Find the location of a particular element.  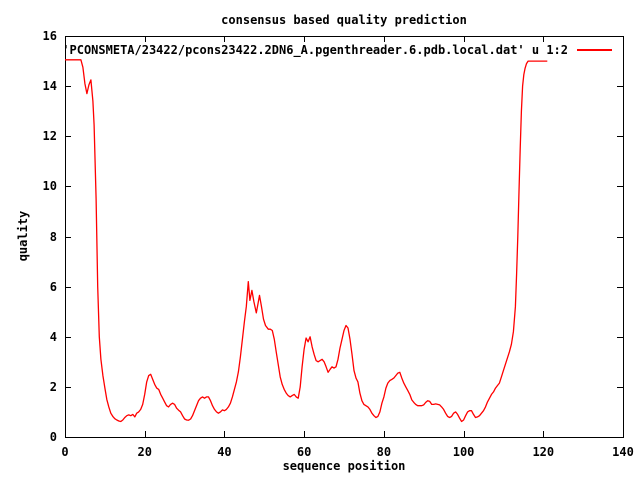

y-tick-label: 4 is located at coordinates (53, 336).